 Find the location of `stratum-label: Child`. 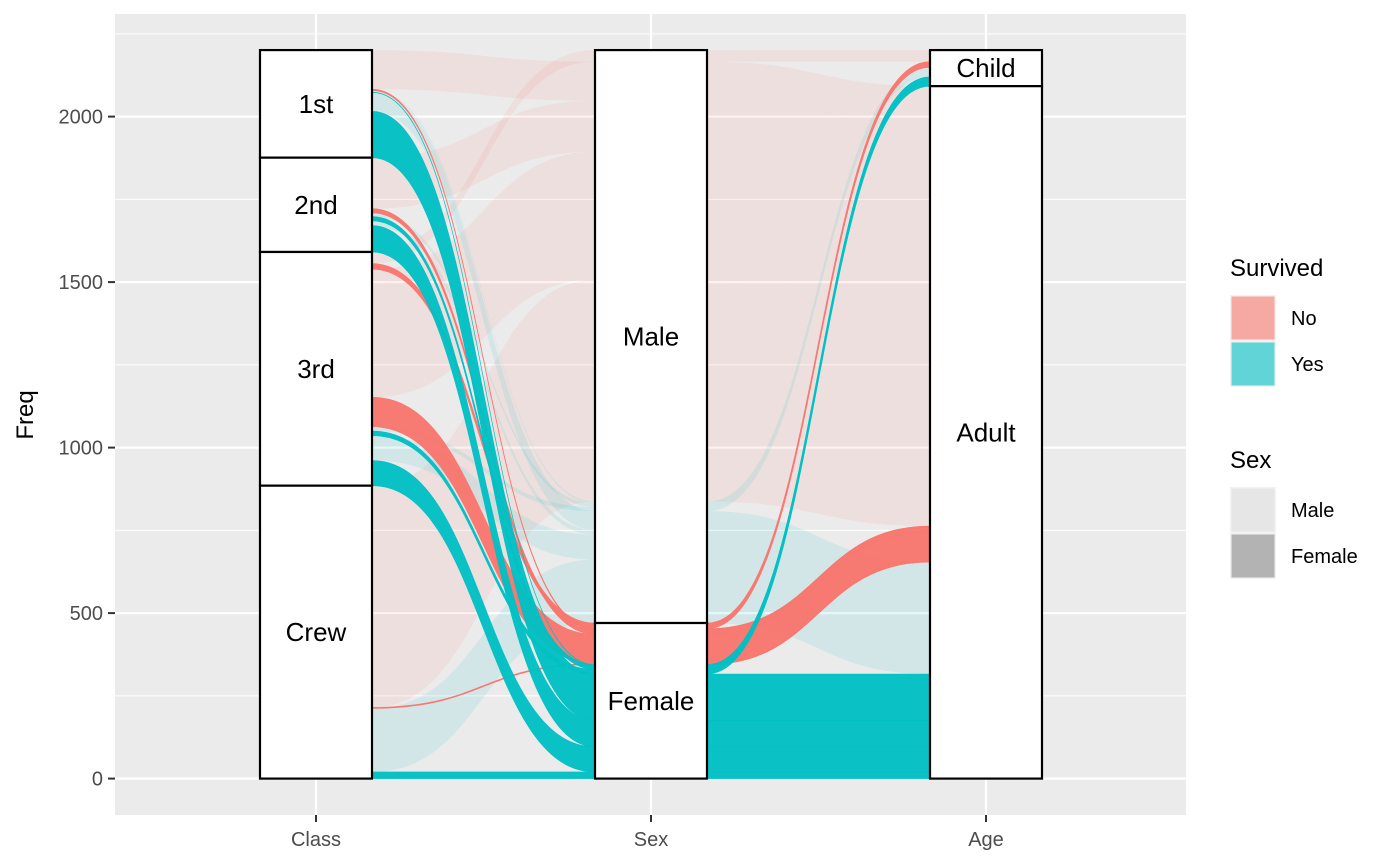

stratum-label: Child is located at coordinates (985, 68).